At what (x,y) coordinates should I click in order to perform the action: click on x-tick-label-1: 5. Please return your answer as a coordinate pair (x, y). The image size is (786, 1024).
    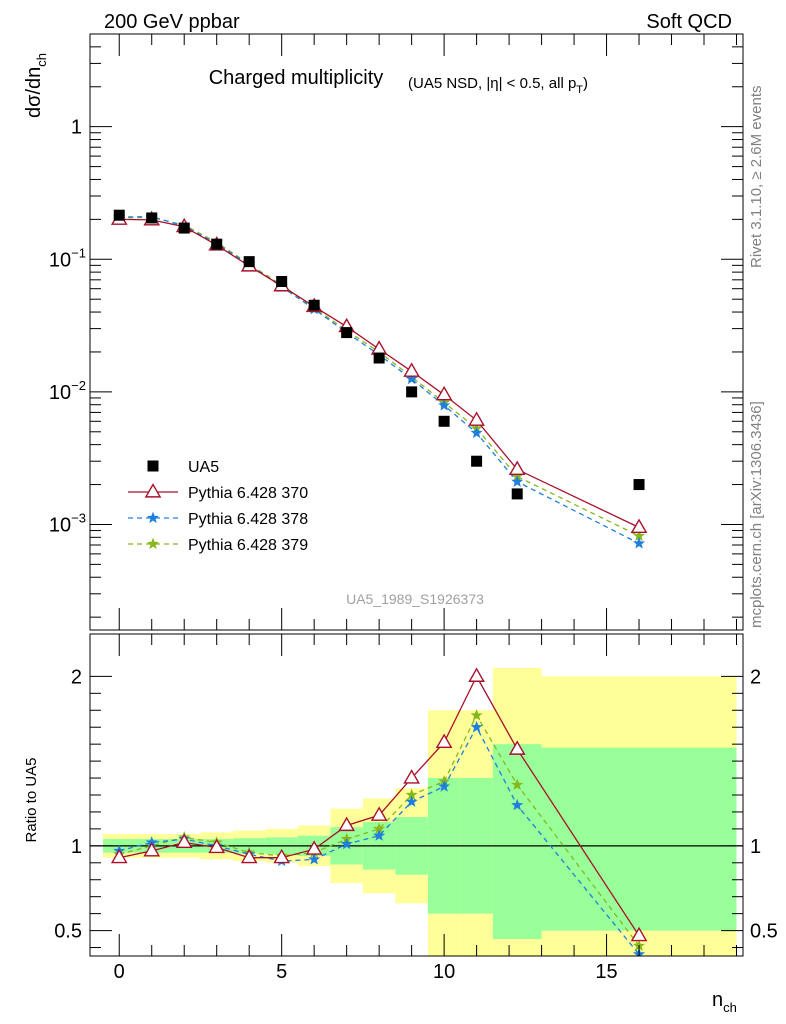
    Looking at the image, I should click on (281, 972).